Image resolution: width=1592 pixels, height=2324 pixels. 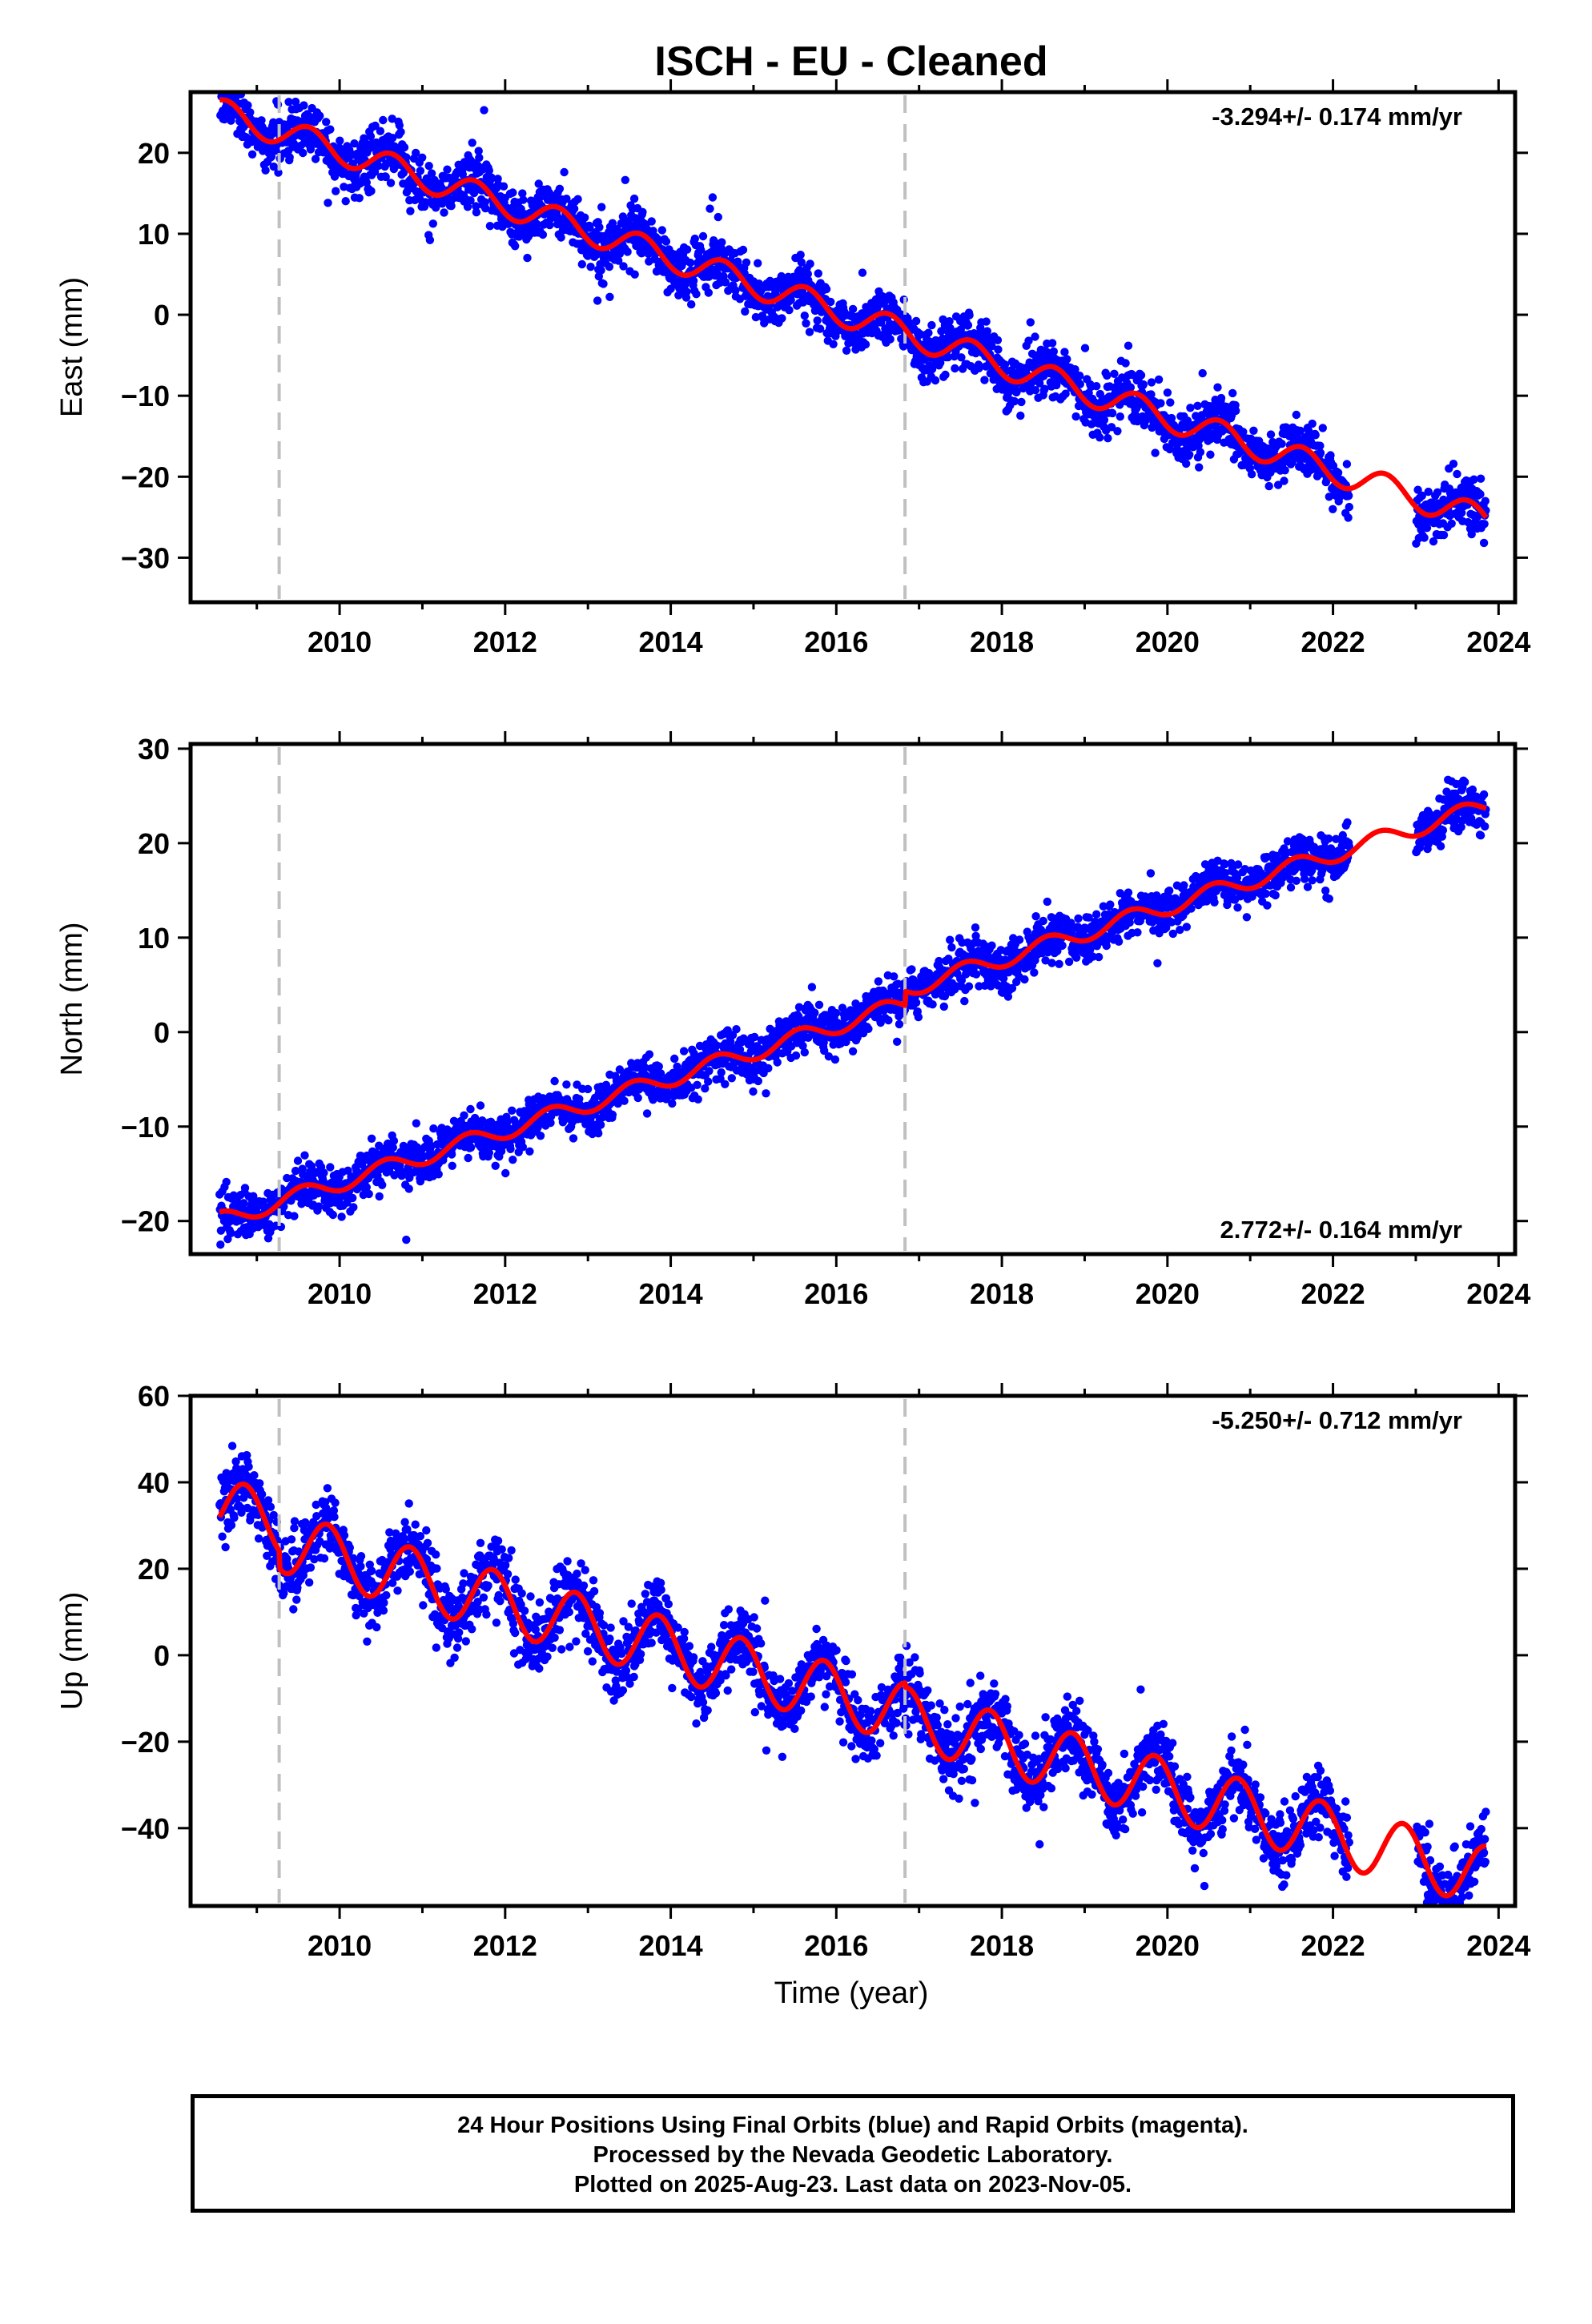 What do you see at coordinates (154, 235) in the screenshot?
I see `y-tick-label: 10` at bounding box center [154, 235].